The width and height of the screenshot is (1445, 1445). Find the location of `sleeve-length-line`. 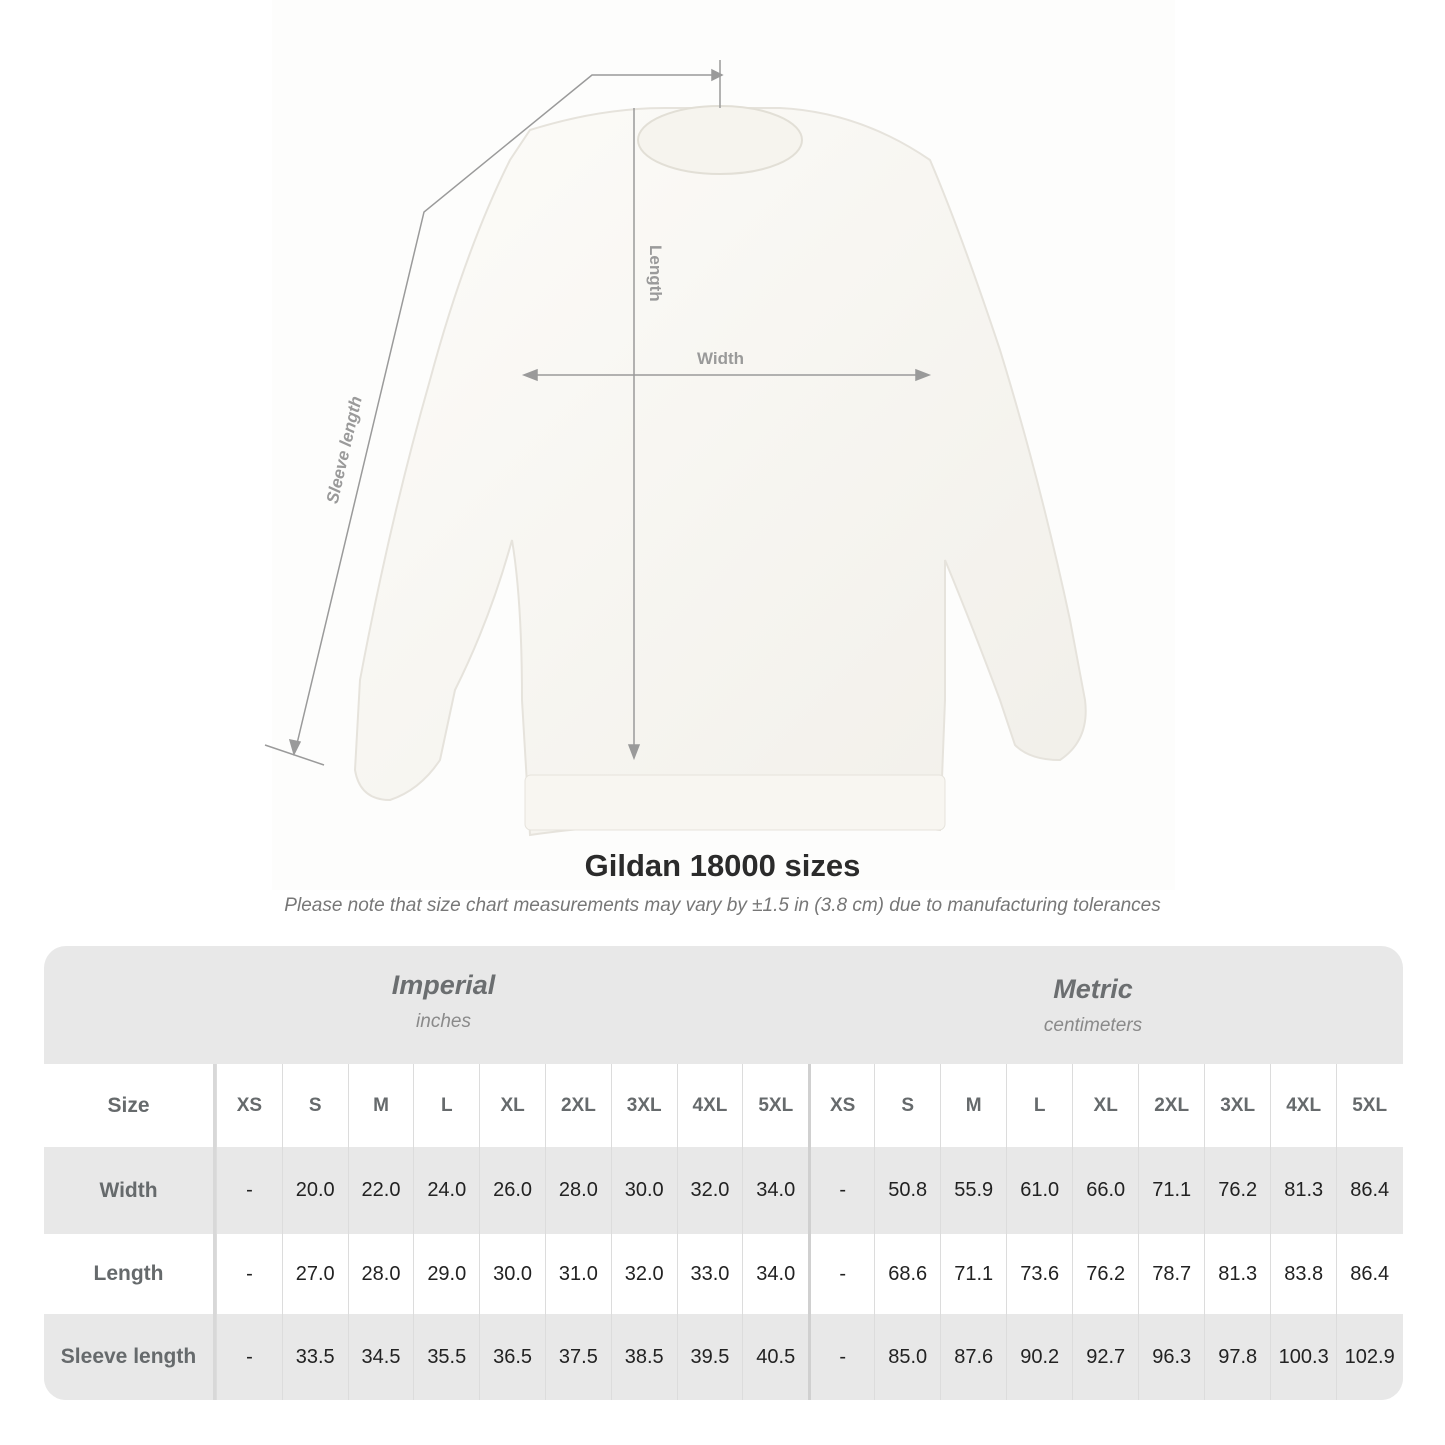

sleeve-length-line is located at coordinates (507, 413).